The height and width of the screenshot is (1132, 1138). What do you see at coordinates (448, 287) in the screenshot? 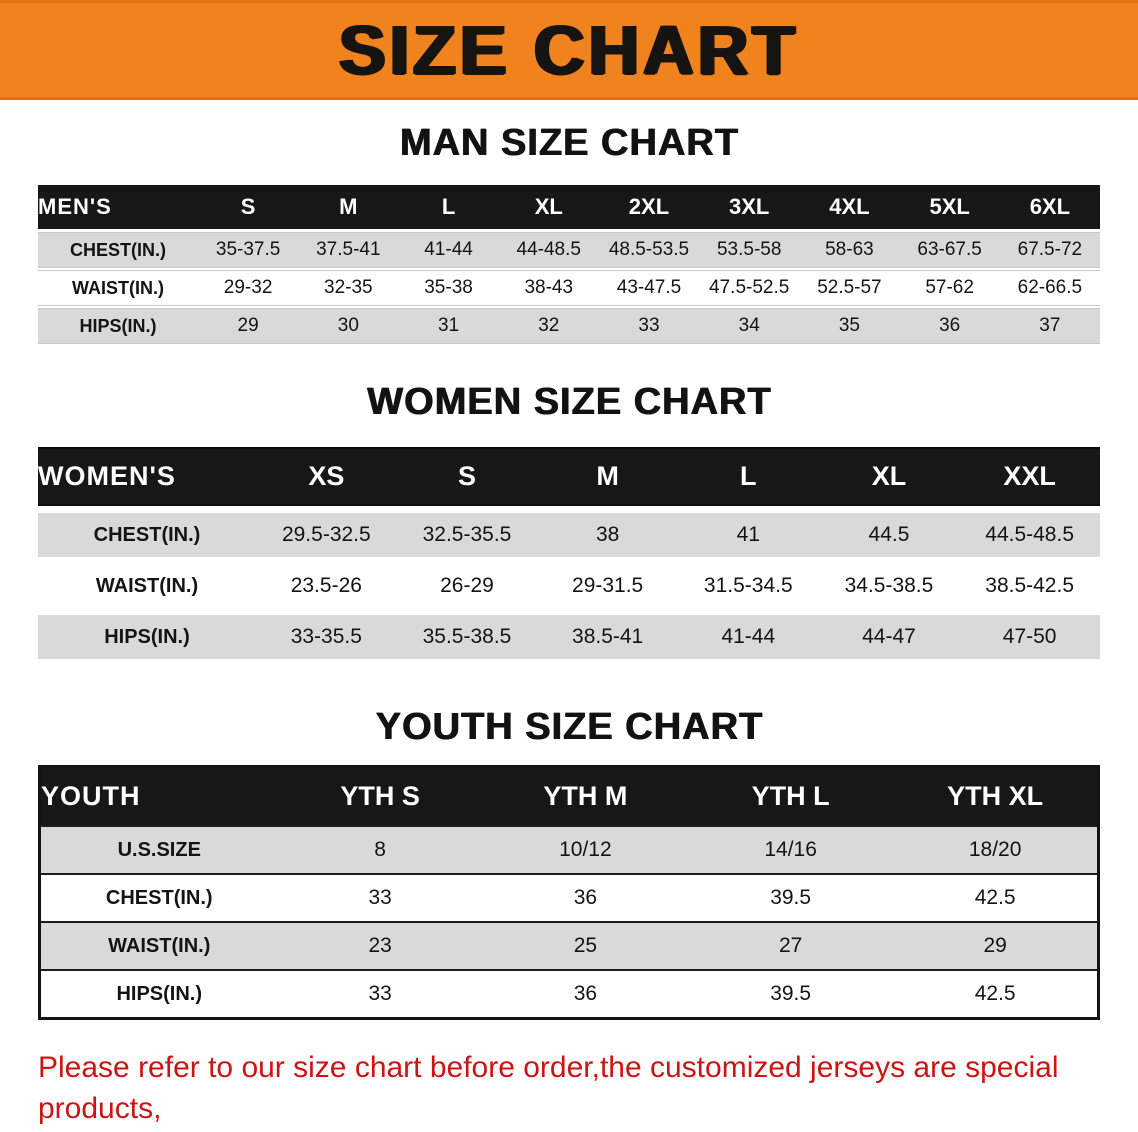
I see `size-value-cell: 35-38` at bounding box center [448, 287].